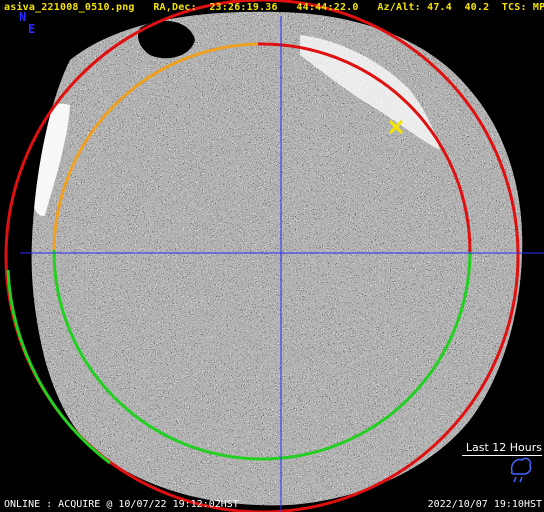 The height and width of the screenshot is (512, 544). I want to click on az-value: 47.4, so click(439, 7).